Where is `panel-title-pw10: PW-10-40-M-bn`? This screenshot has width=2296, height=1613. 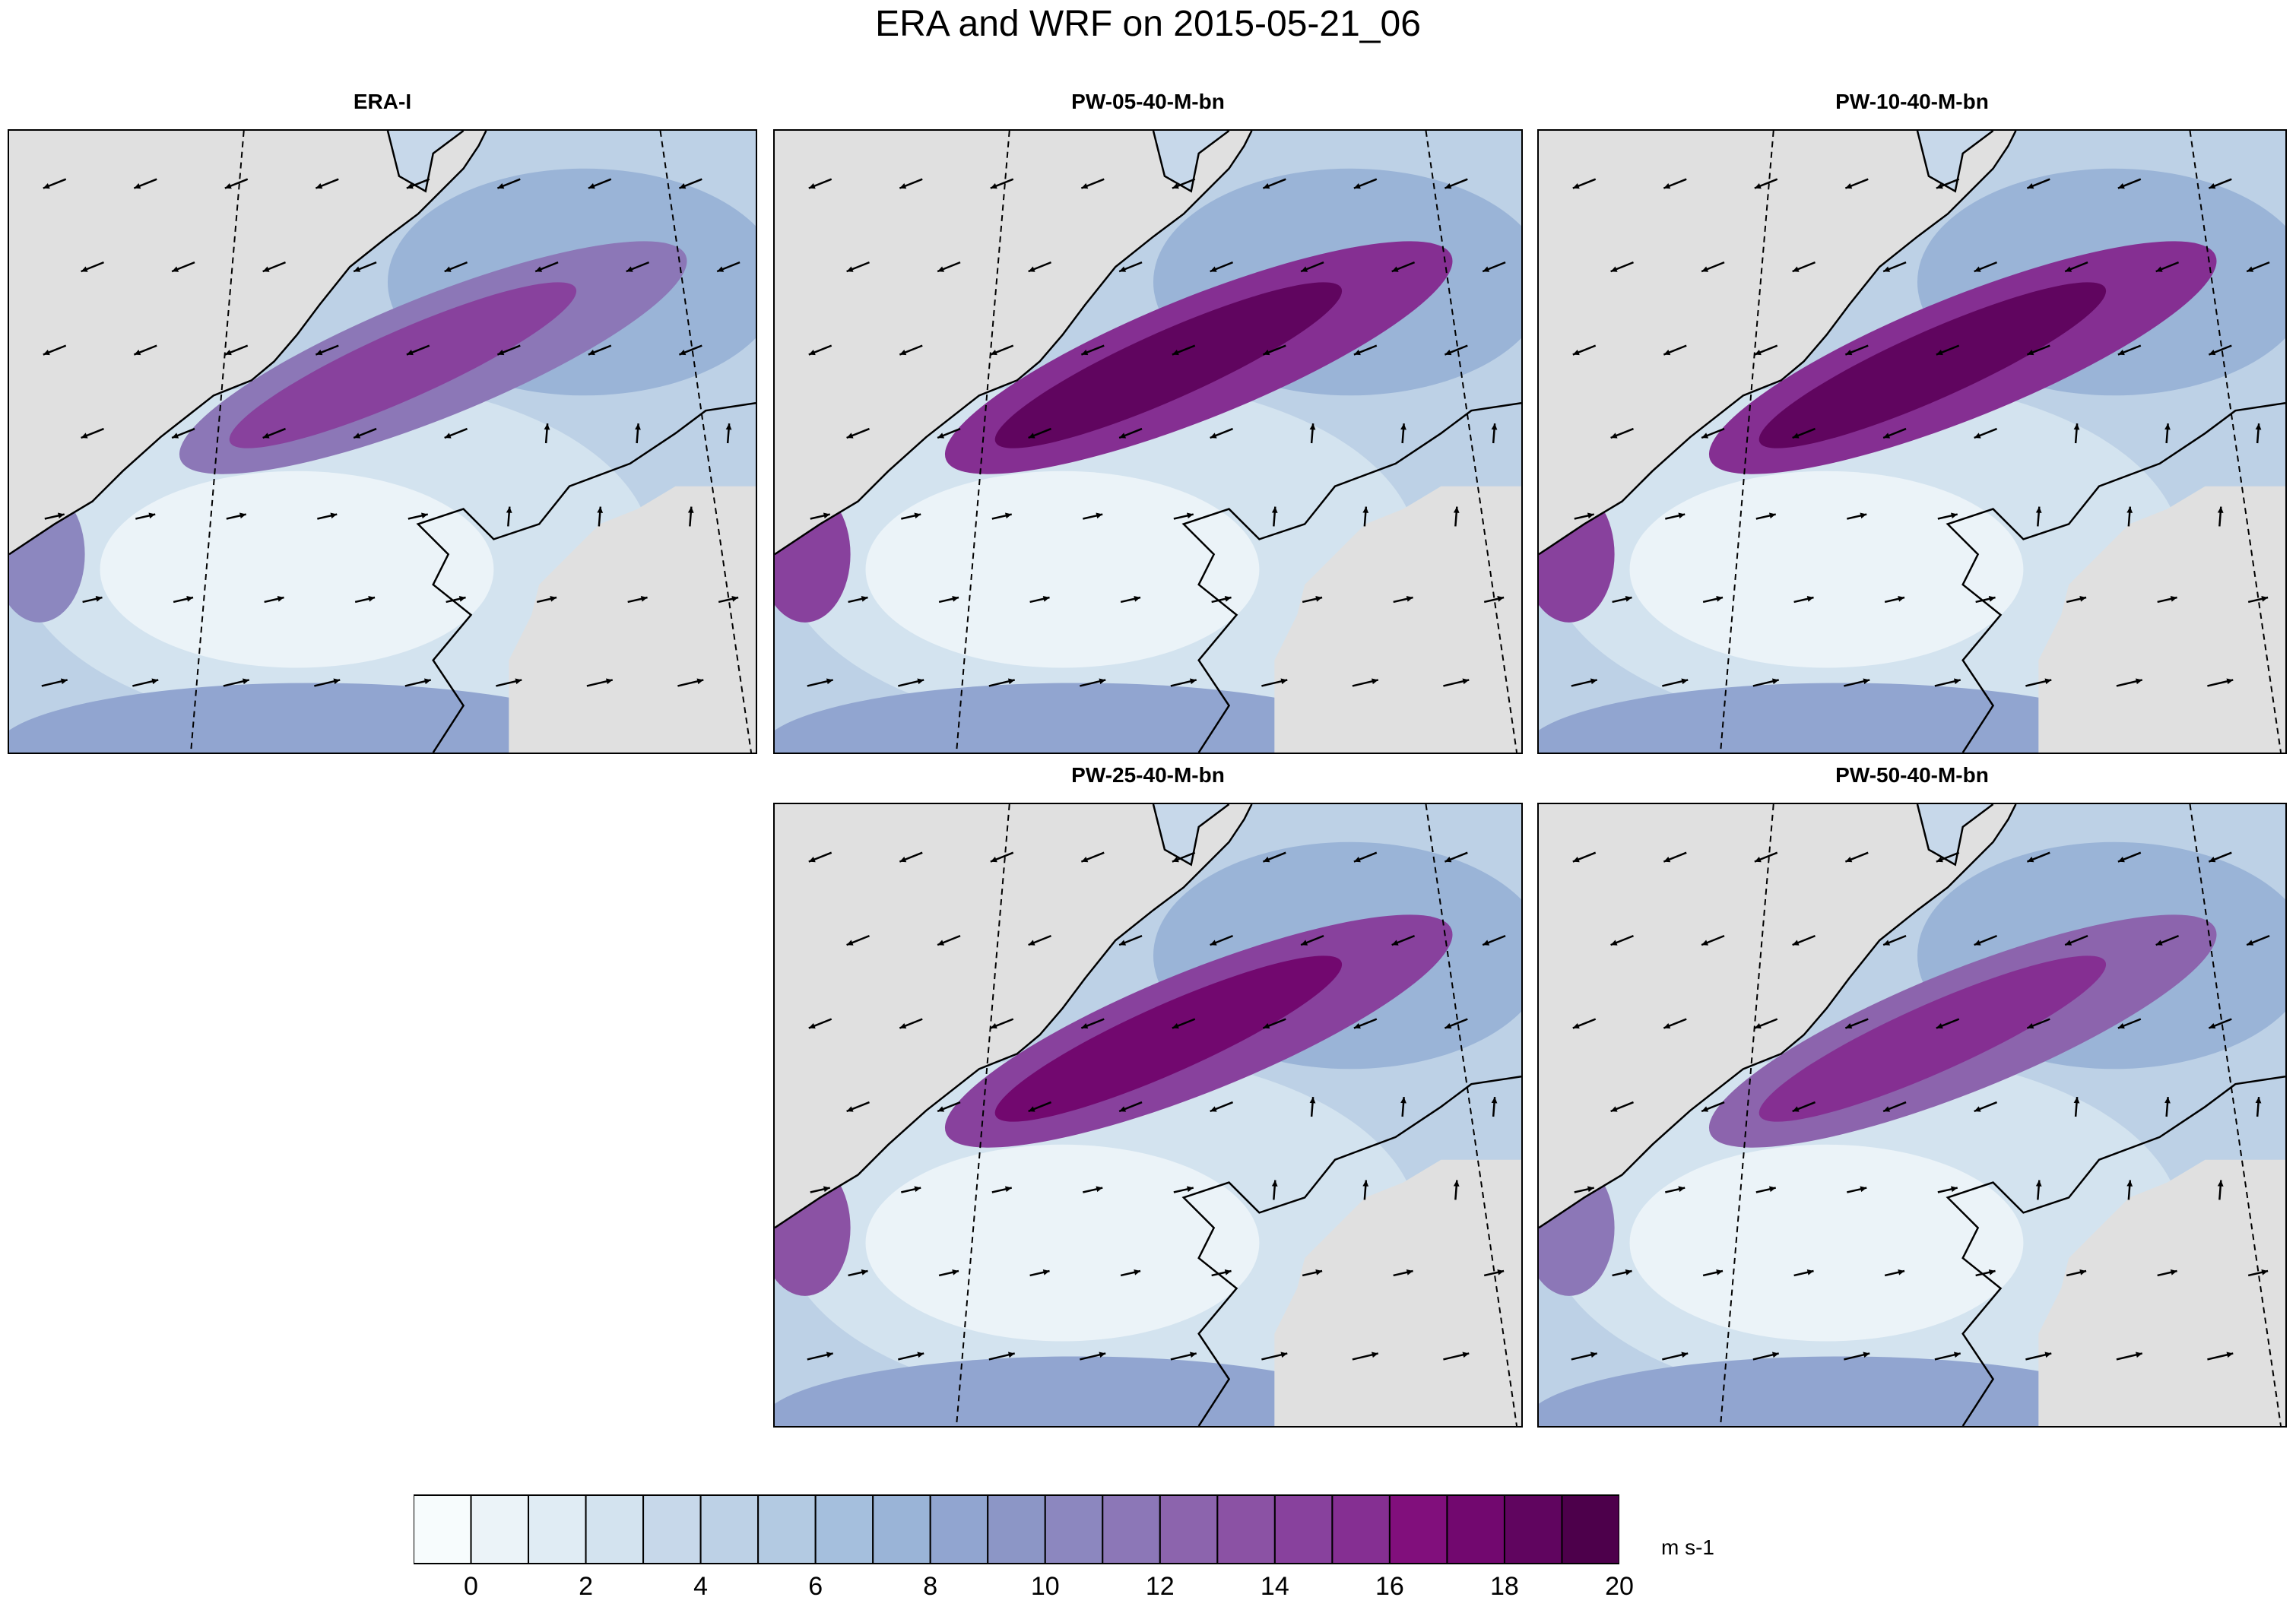 panel-title-pw10: PW-10-40-M-bn is located at coordinates (1912, 101).